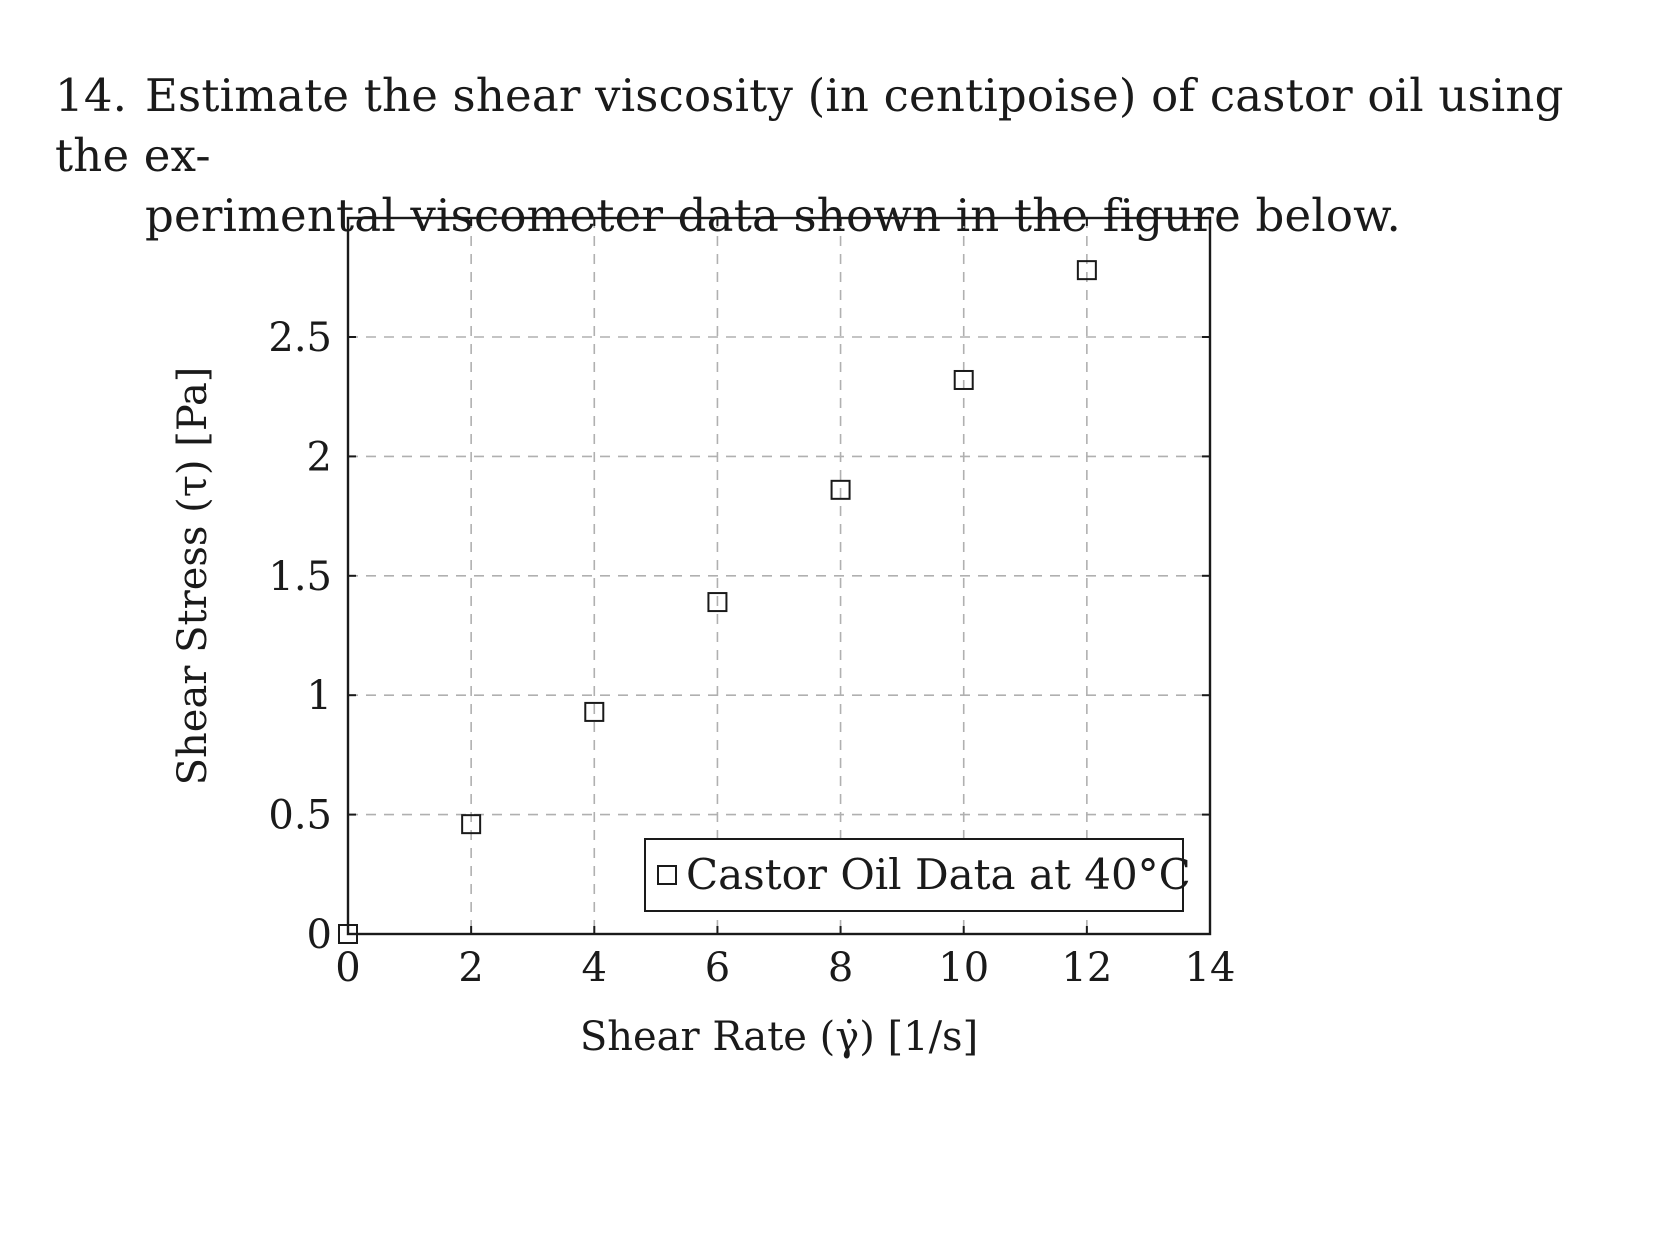 The width and height of the screenshot is (1660, 1236). Describe the element at coordinates (470, 968) in the screenshot. I see `x-tick-label: 2` at that location.